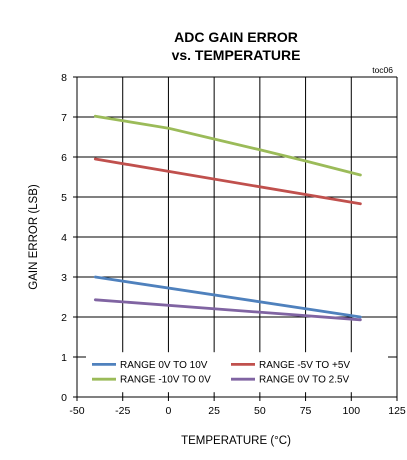 This screenshot has width=407, height=460. Describe the element at coordinates (164, 365) in the screenshot. I see `legend-label-0: RANGE 0V TO 10V` at that location.